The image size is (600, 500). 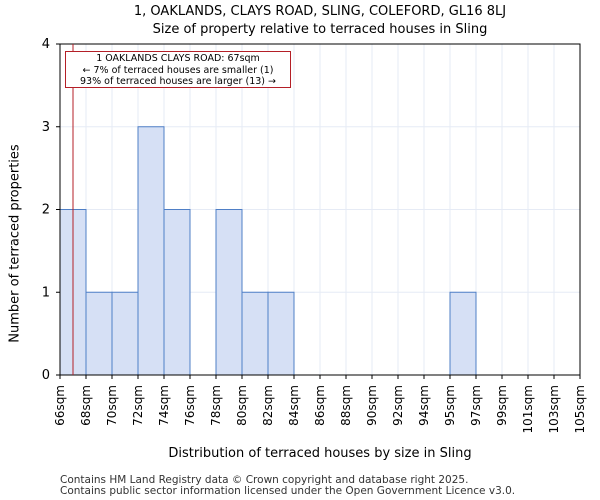 What do you see at coordinates (138, 405) in the screenshot?
I see `x-tick-label: 72sqm` at bounding box center [138, 405].